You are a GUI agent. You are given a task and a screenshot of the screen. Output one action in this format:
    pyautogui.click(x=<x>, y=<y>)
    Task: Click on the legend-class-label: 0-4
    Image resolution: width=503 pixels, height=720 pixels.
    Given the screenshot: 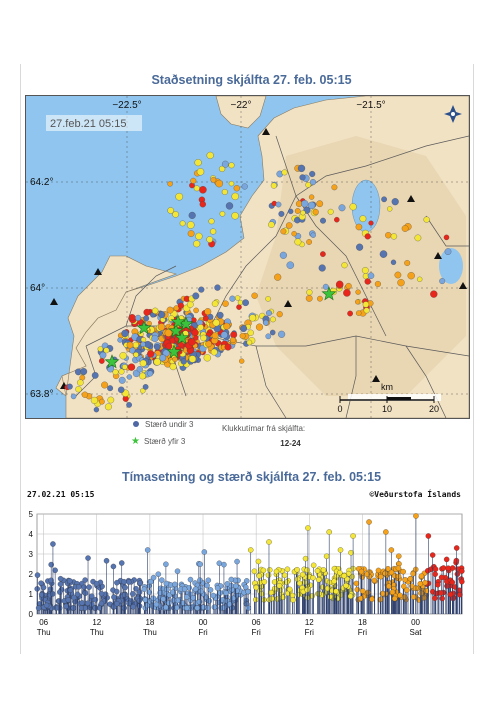 What is the action you would take?
    pyautogui.click(x=235, y=443)
    